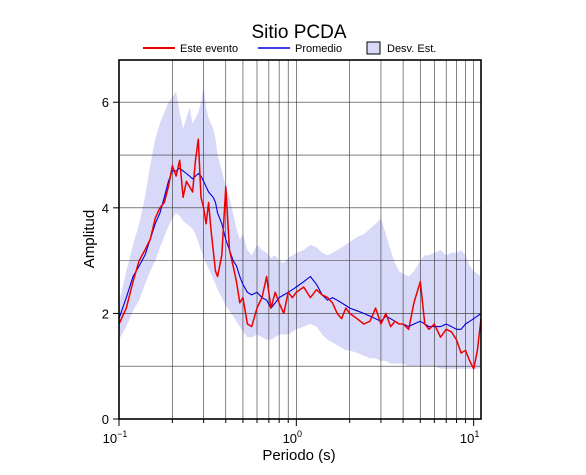 This screenshot has height=475, width=586. What do you see at coordinates (209, 49) in the screenshot?
I see `legend-event-label: Este evento` at bounding box center [209, 49].